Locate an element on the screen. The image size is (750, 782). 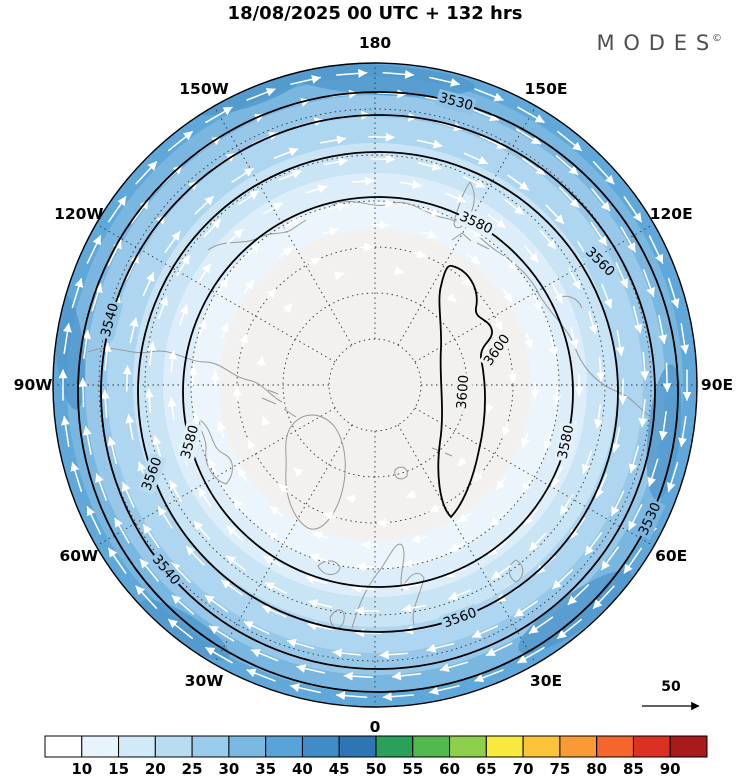
longitude-label: 150E is located at coordinates (546, 89).